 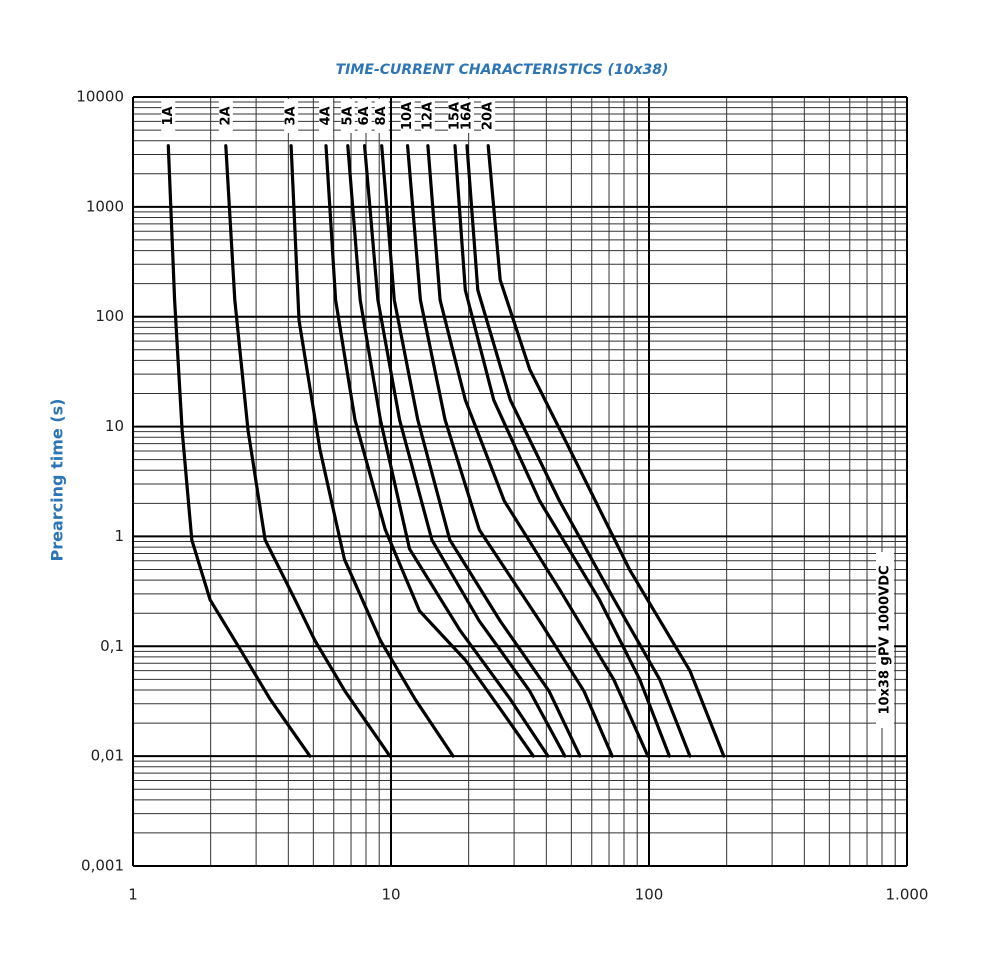 I want to click on legend-label: 16A, so click(x=466, y=116).